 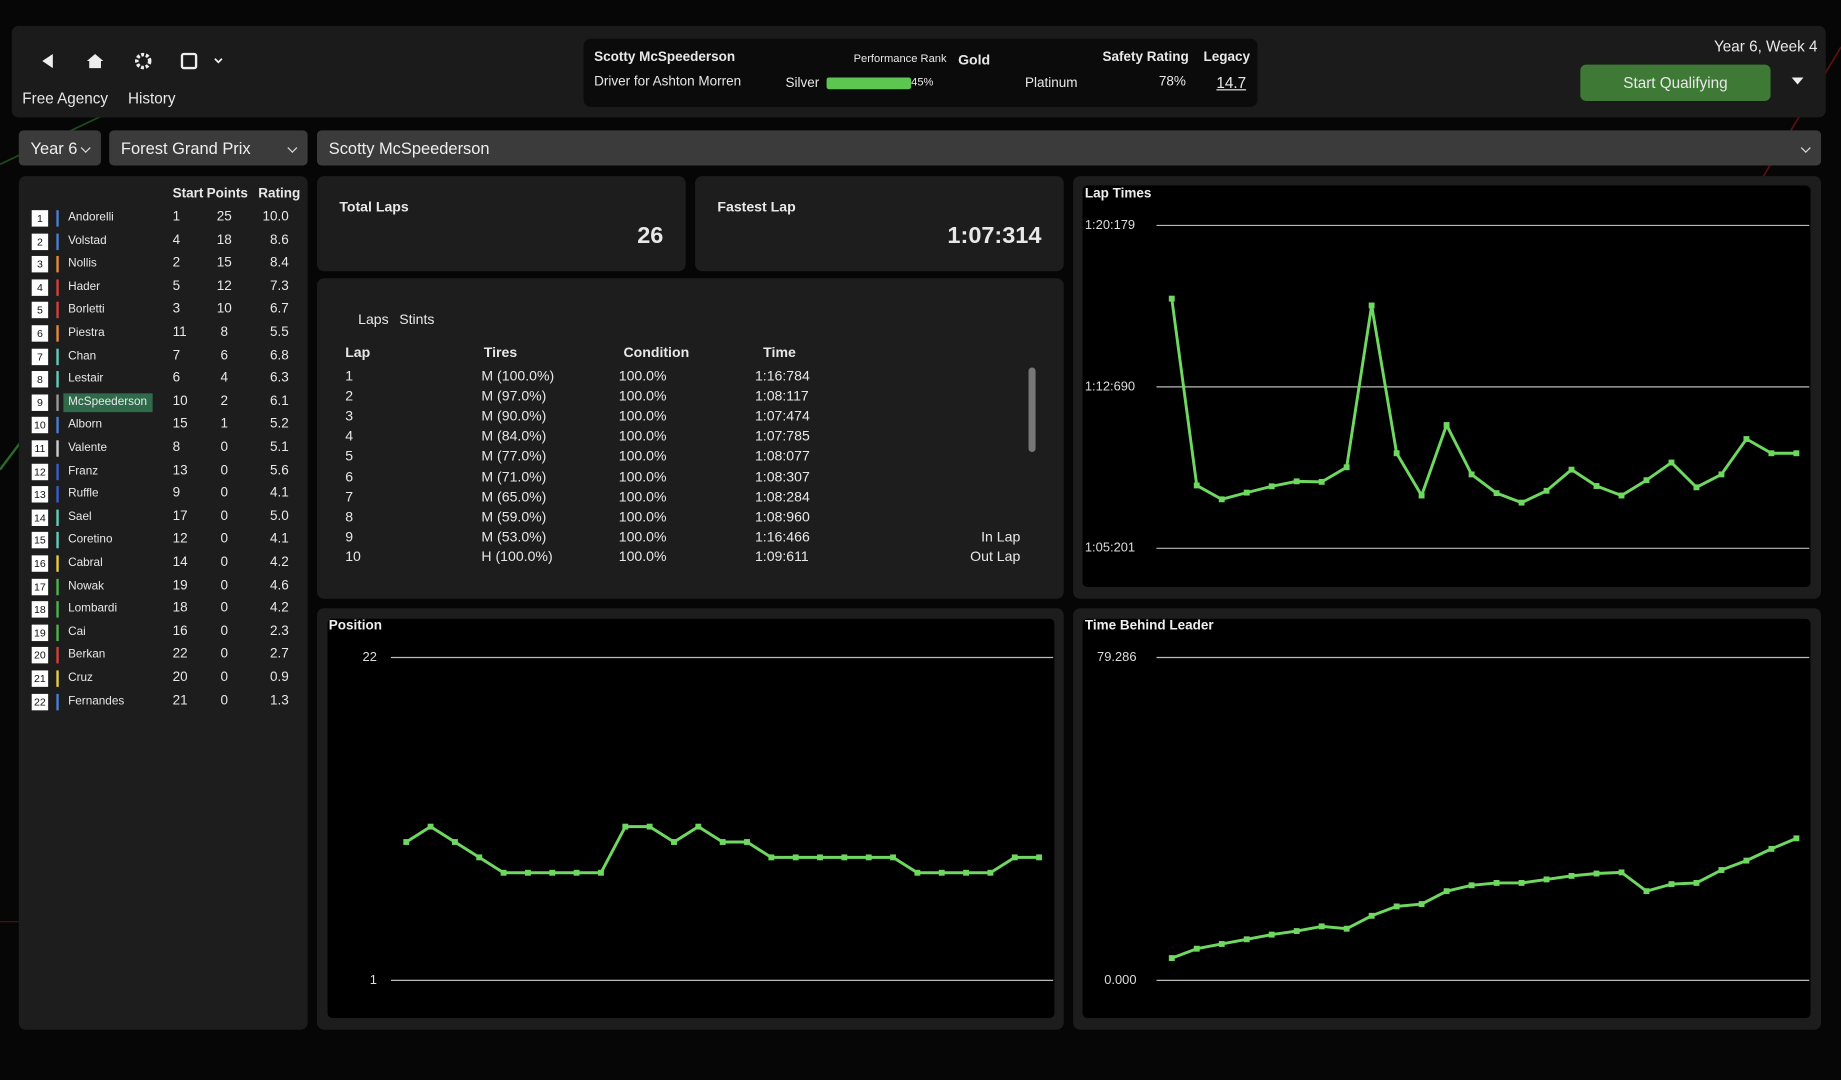 What do you see at coordinates (95, 61) in the screenshot?
I see `home-button` at bounding box center [95, 61].